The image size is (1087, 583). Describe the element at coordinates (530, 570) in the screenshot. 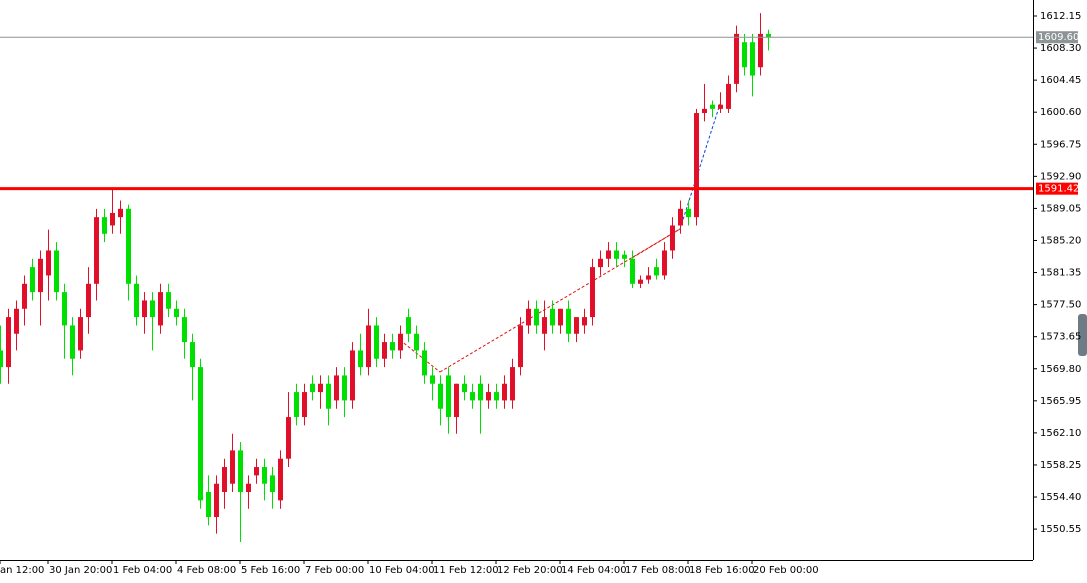

I see `x-tick-label: 12 Feb 20:00` at that location.